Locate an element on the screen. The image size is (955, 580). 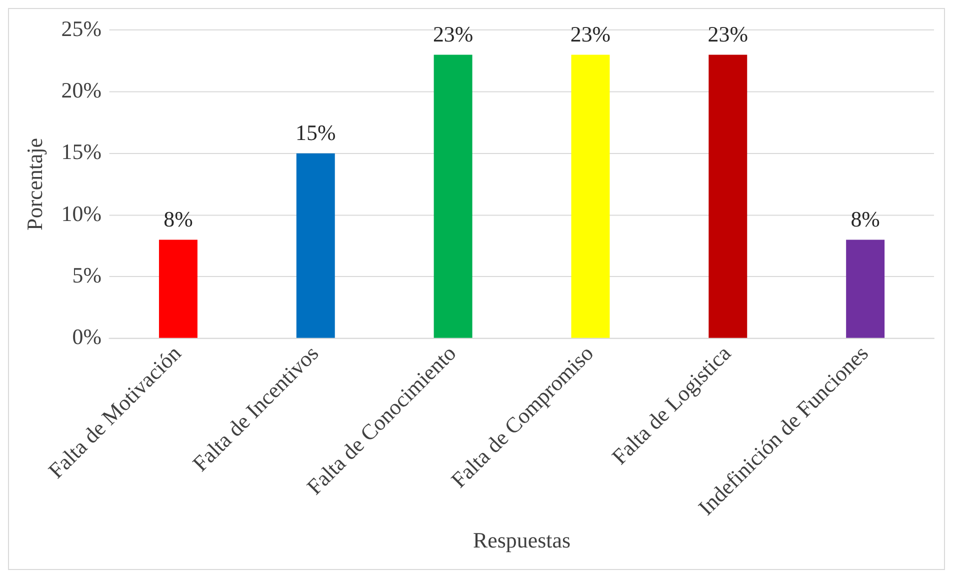
y-tick-label: 0% is located at coordinates (87, 337).